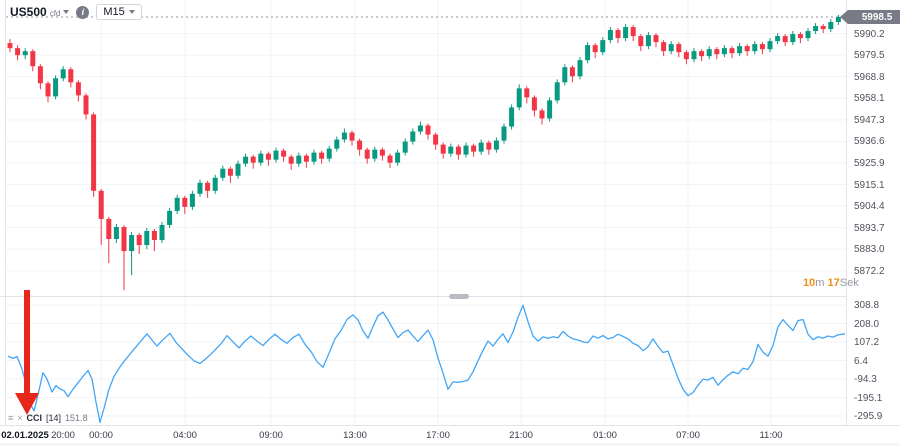 The height and width of the screenshot is (446, 900). What do you see at coordinates (438, 435) in the screenshot?
I see `time-axis-label: 17:00` at bounding box center [438, 435].